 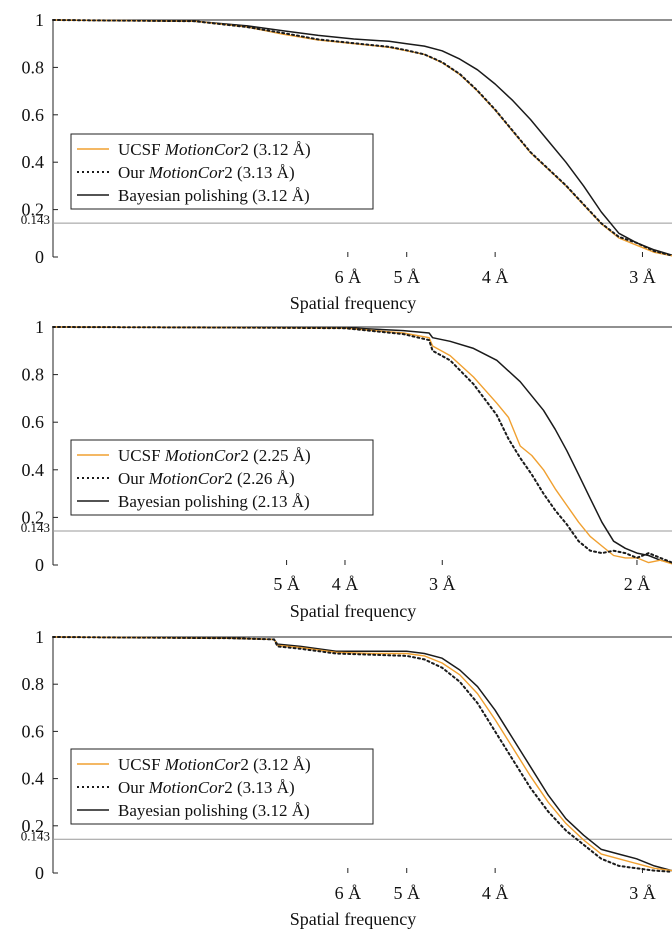 I want to click on legend-label: Bayesian polishing (2.13 Å), so click(x=214, y=501).